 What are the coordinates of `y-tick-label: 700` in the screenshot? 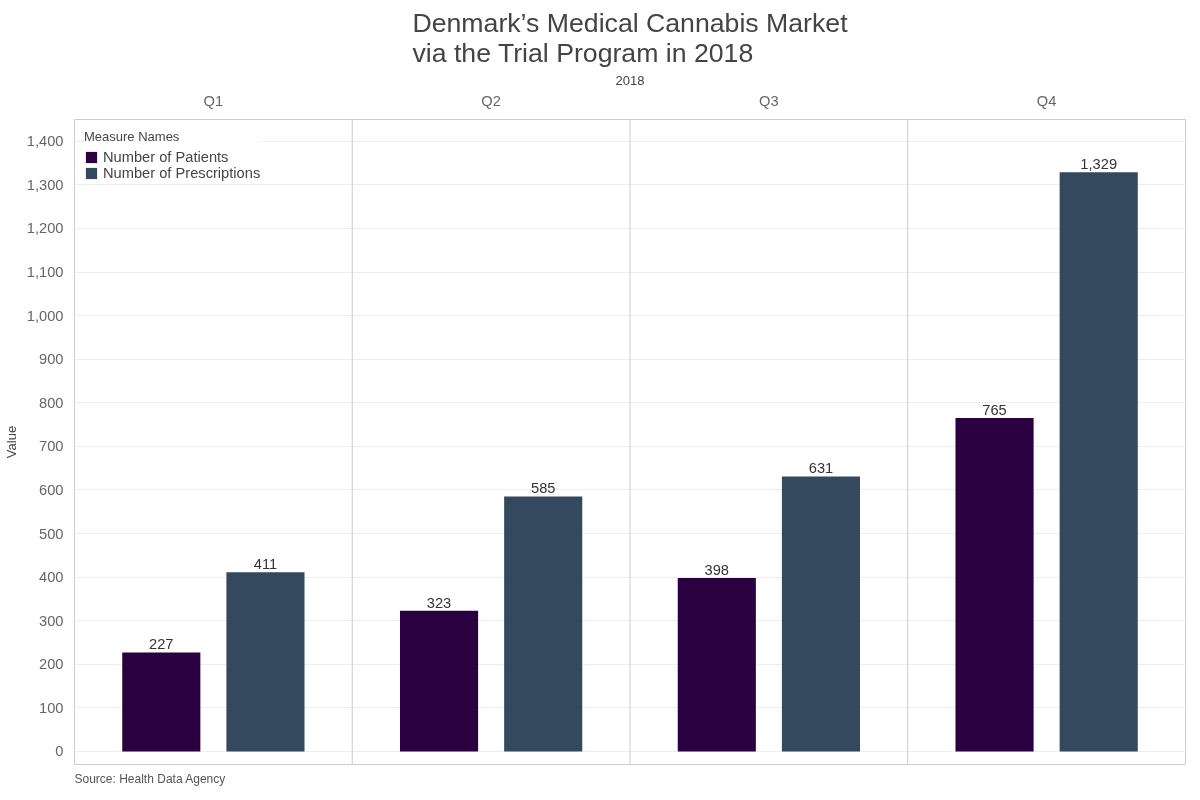 It's located at (51, 446).